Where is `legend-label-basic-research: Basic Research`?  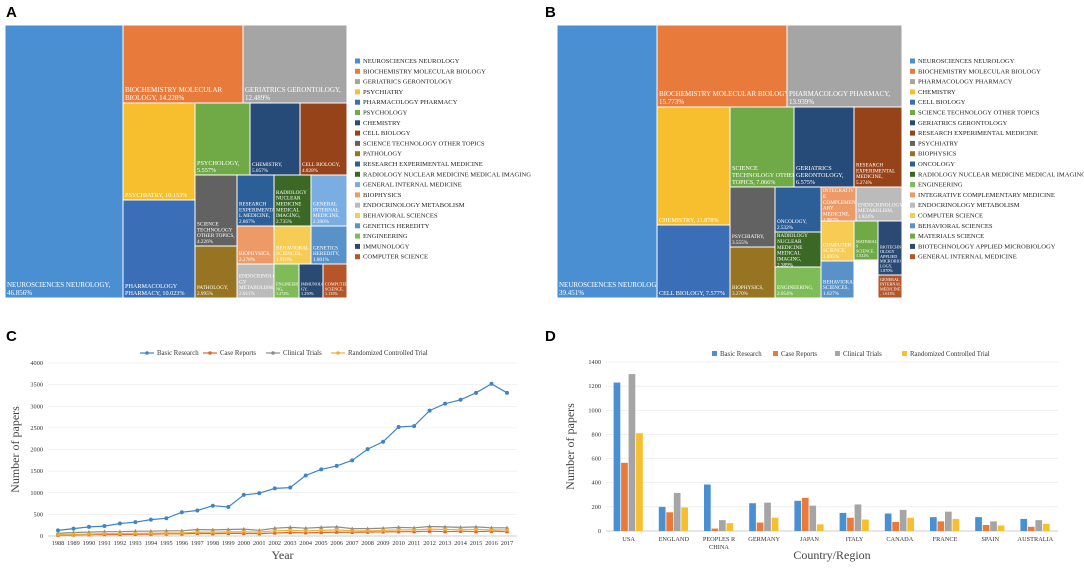
legend-label-basic-research: Basic Research is located at coordinates (178, 353).